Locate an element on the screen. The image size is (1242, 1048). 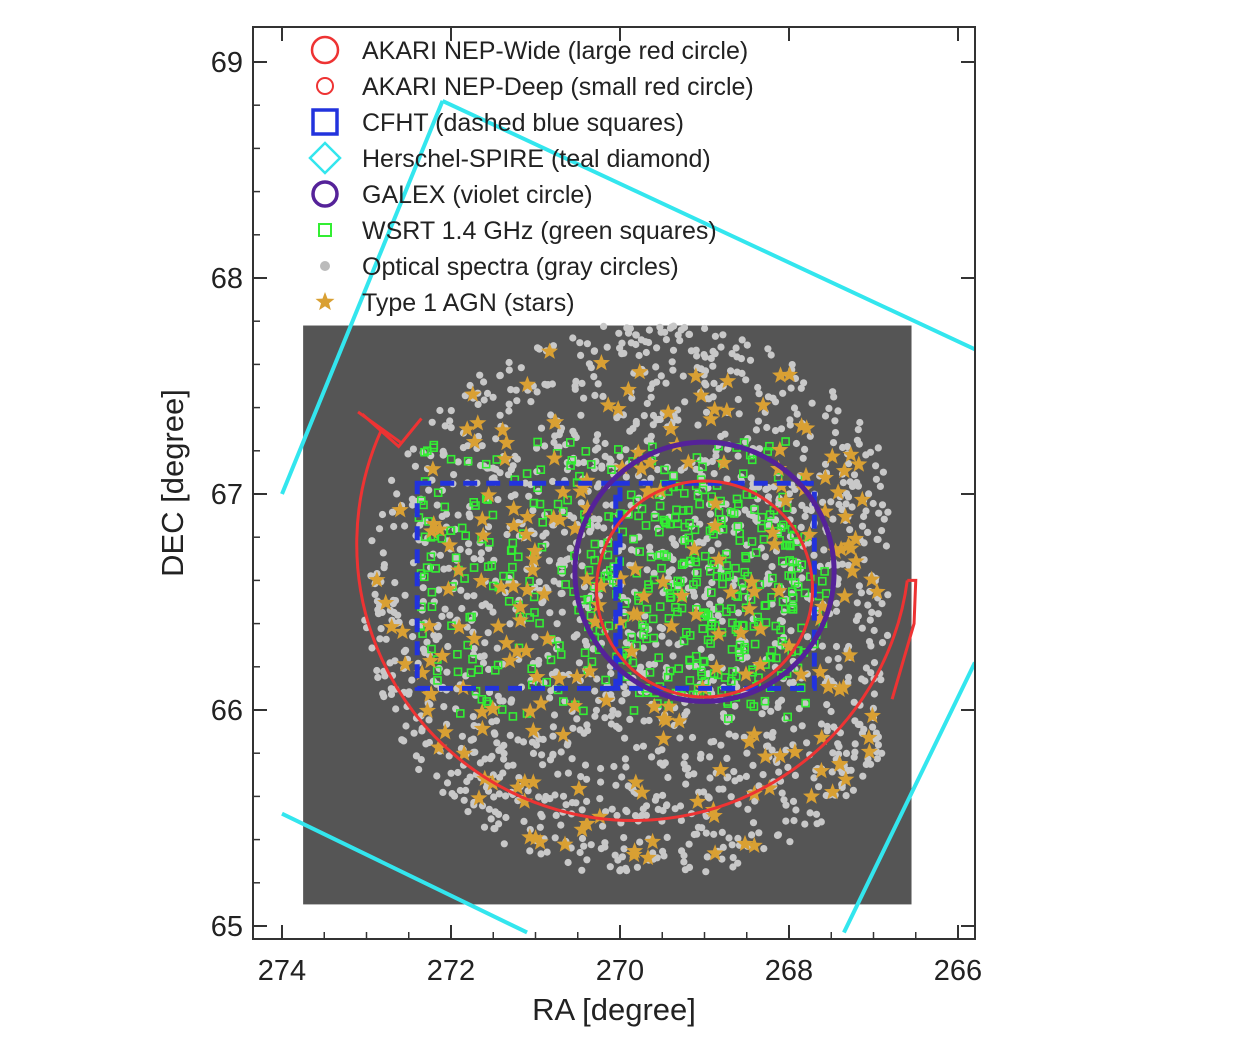
y-tick-label: 69 is located at coordinates (227, 63).